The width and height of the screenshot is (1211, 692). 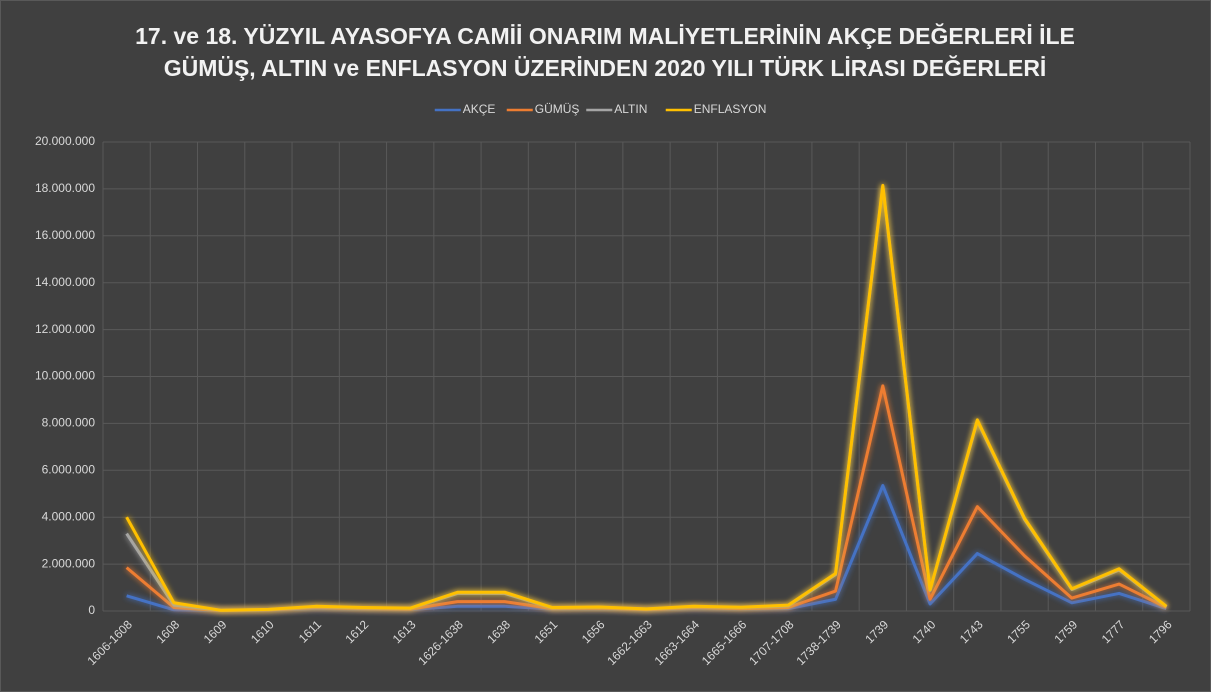 I want to click on legend-label: GÜMÜŞ, so click(x=557, y=109).